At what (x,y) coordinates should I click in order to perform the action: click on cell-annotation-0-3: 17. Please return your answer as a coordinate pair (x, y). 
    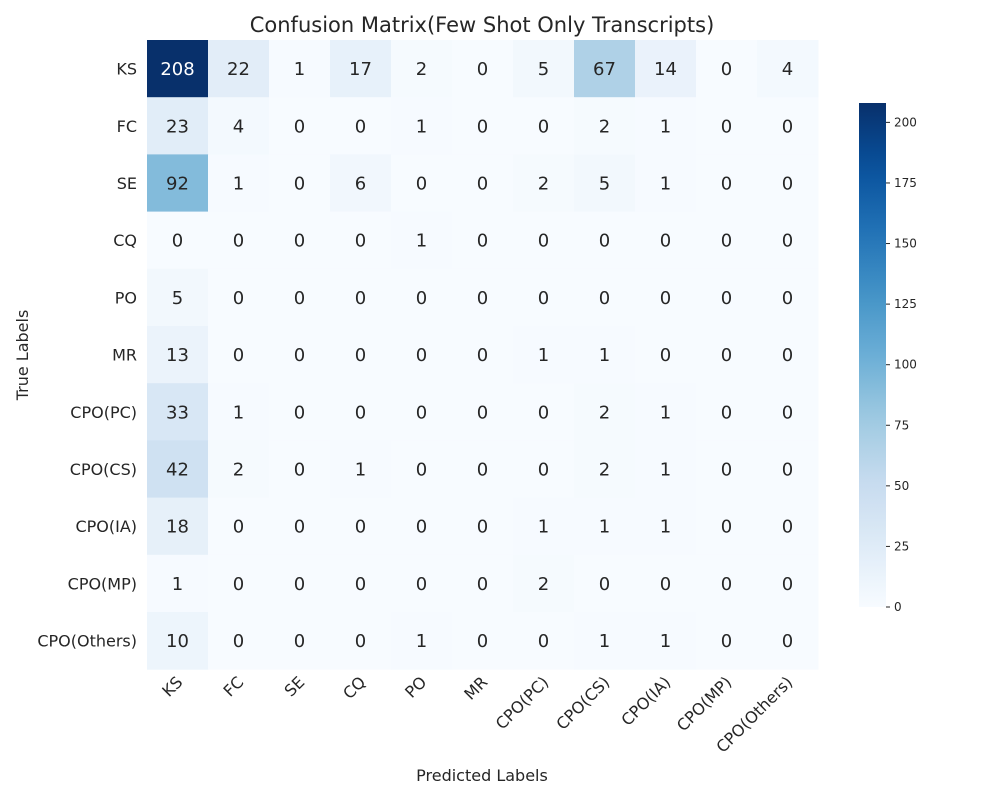
    Looking at the image, I should click on (360, 69).